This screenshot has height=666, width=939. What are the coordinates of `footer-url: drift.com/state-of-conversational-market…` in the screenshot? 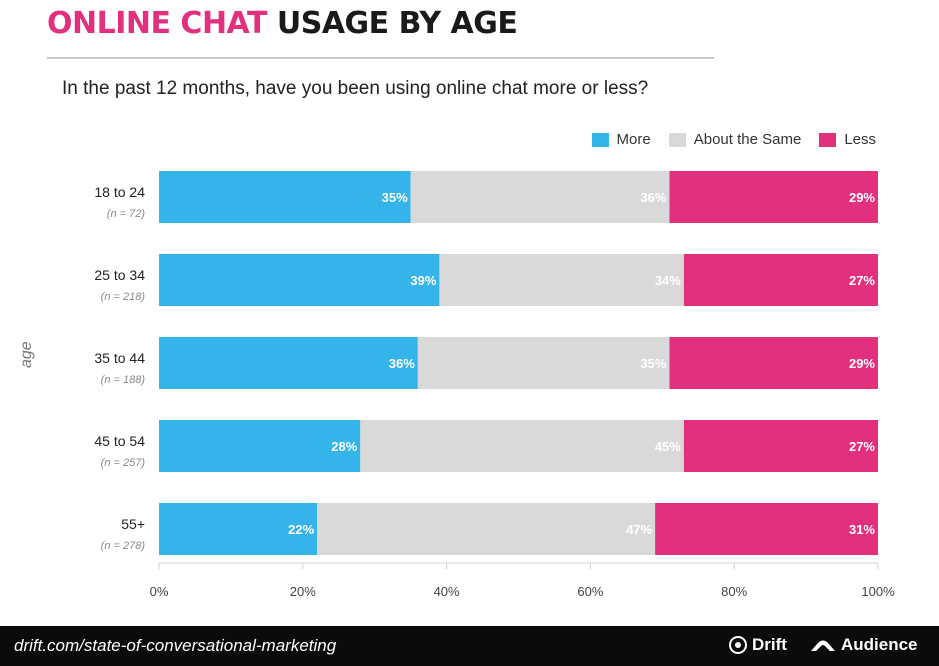 It's located at (175, 645).